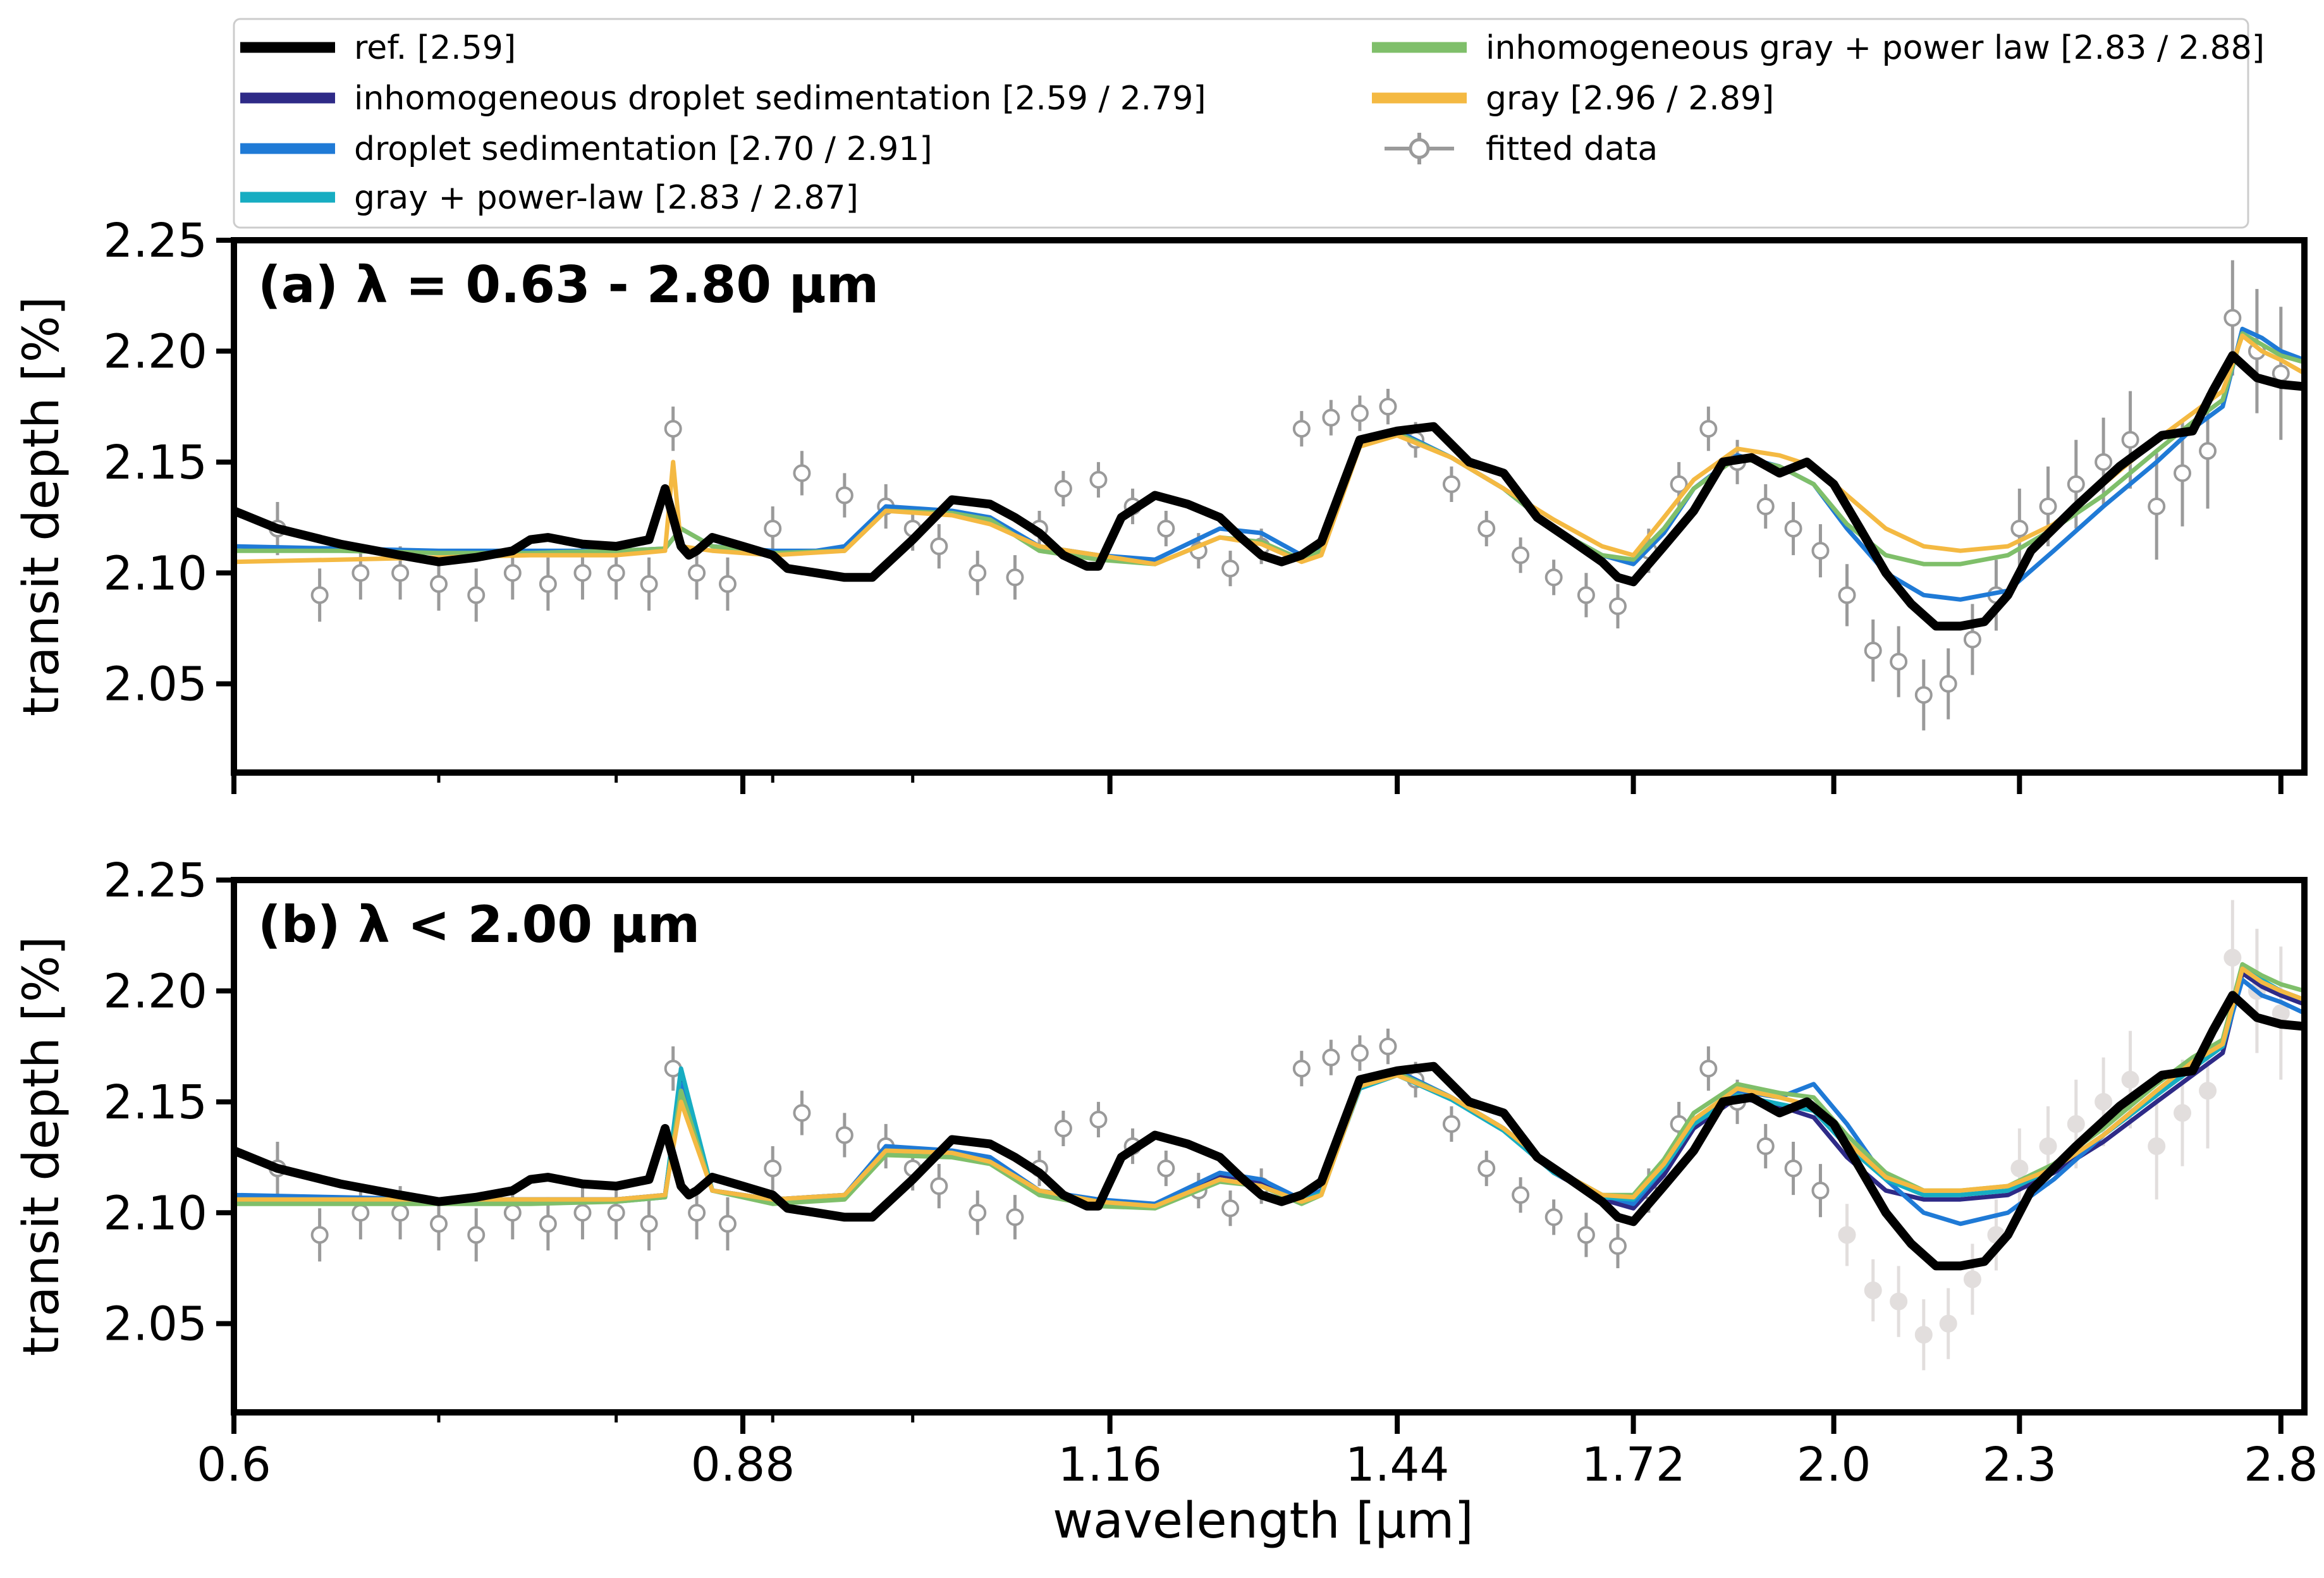 The width and height of the screenshot is (2324, 1578). I want to click on y-tick-label: 2.15, so click(155, 1102).